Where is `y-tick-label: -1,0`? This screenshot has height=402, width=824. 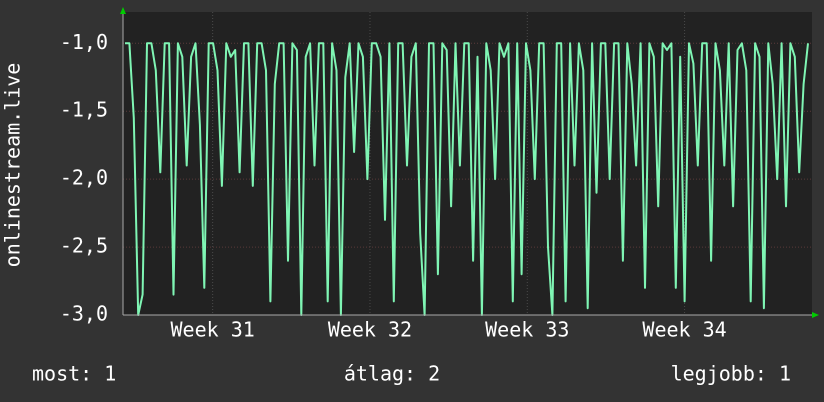 y-tick-label: -1,0 is located at coordinates (84, 42).